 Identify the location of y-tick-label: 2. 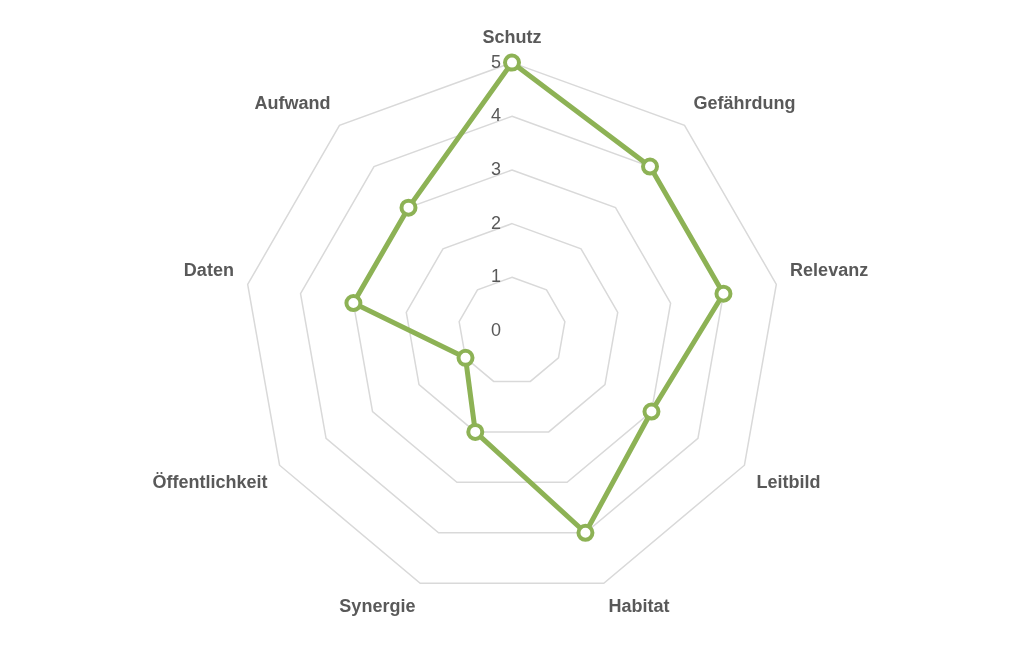
(496, 222).